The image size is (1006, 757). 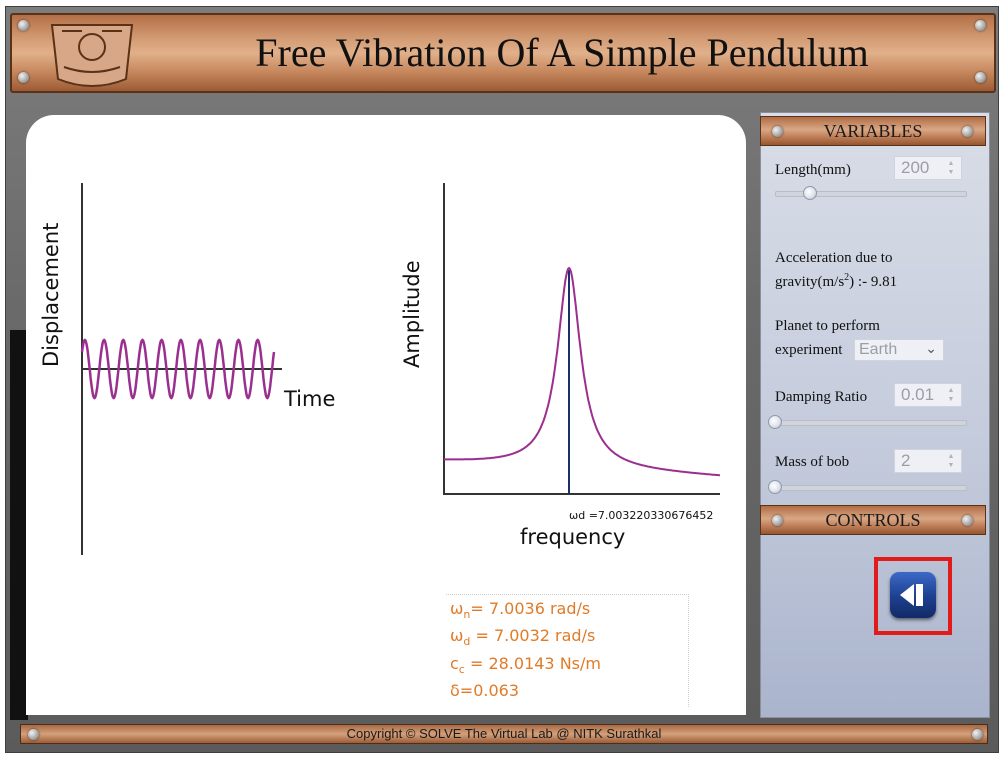 I want to click on chevron-down-icon: ⌄, so click(x=931, y=348).